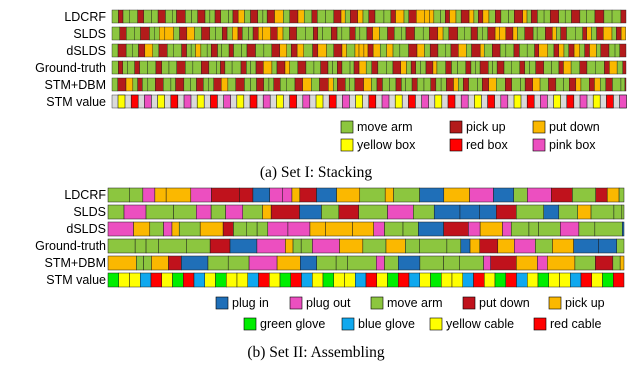 The height and width of the screenshot is (369, 633). I want to click on row-label-ldcrf: LDCRF, so click(85, 195).